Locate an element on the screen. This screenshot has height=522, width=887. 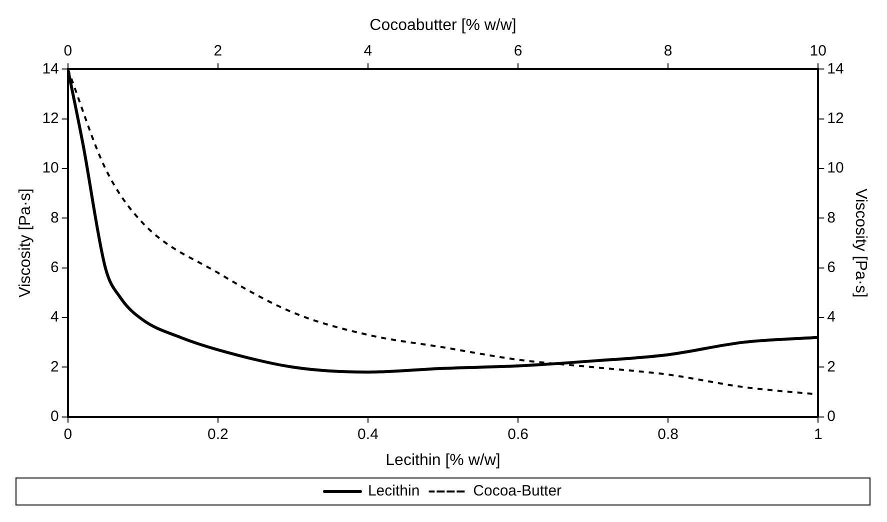
x2-tick-label: 0 is located at coordinates (68, 51).